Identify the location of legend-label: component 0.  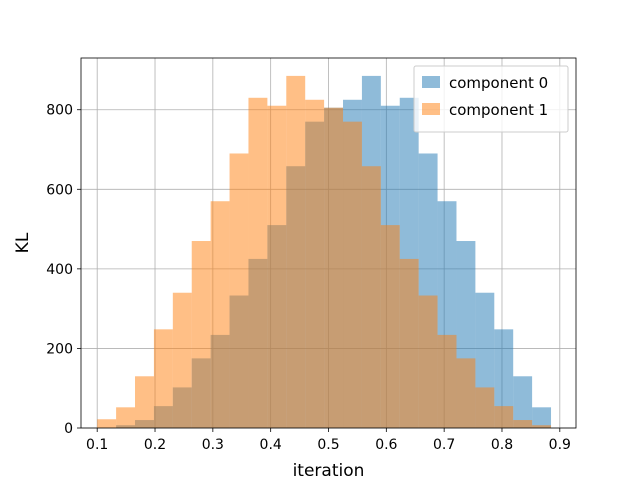
(498, 83).